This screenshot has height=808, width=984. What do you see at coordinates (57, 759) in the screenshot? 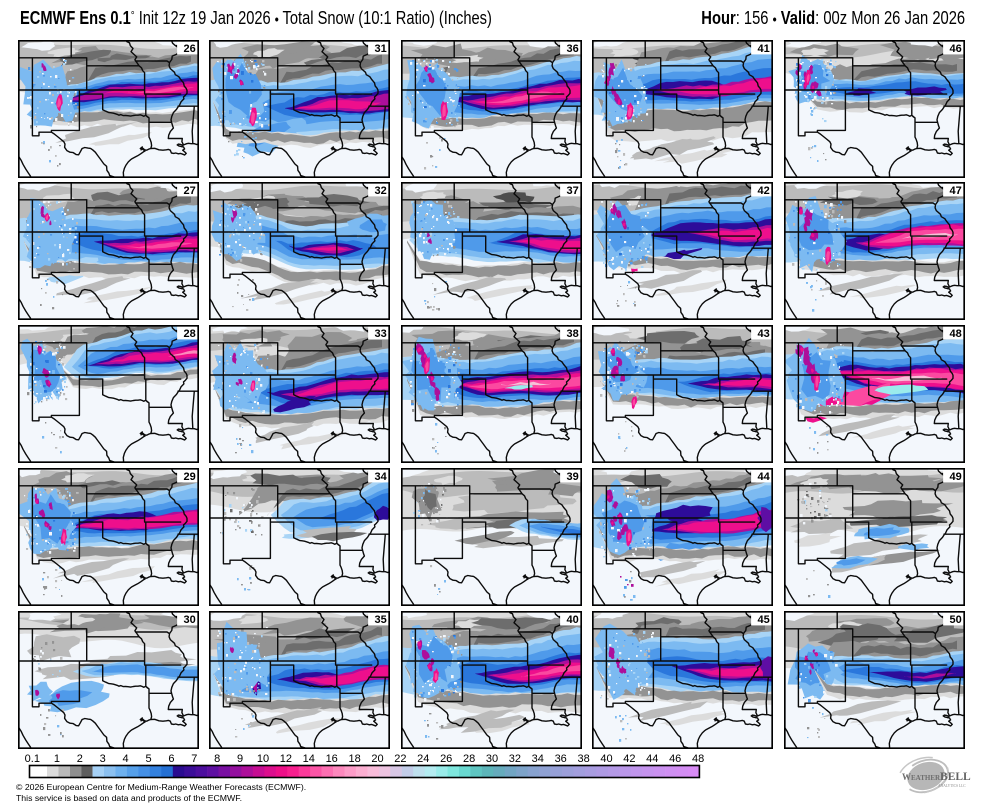
I see `svg-text: 1` at bounding box center [57, 759].